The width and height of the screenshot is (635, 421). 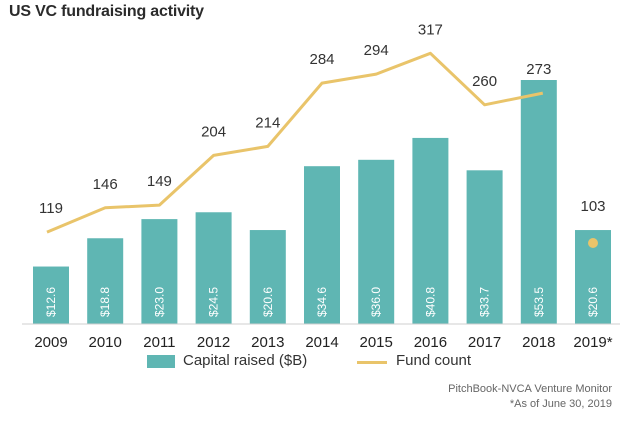 I want to click on bar-2011, so click(x=159, y=271).